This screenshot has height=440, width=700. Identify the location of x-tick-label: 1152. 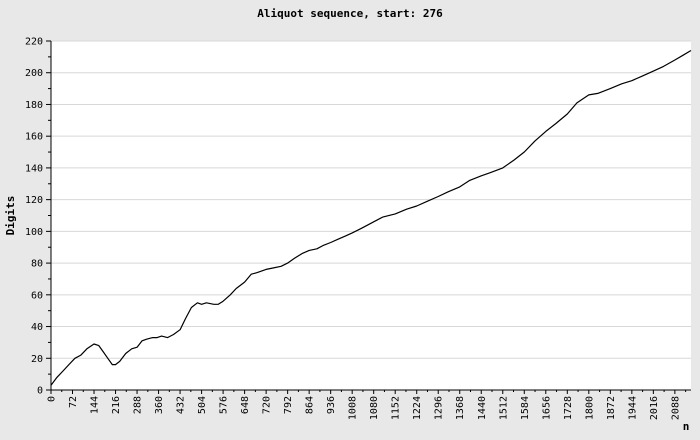
(396, 408).